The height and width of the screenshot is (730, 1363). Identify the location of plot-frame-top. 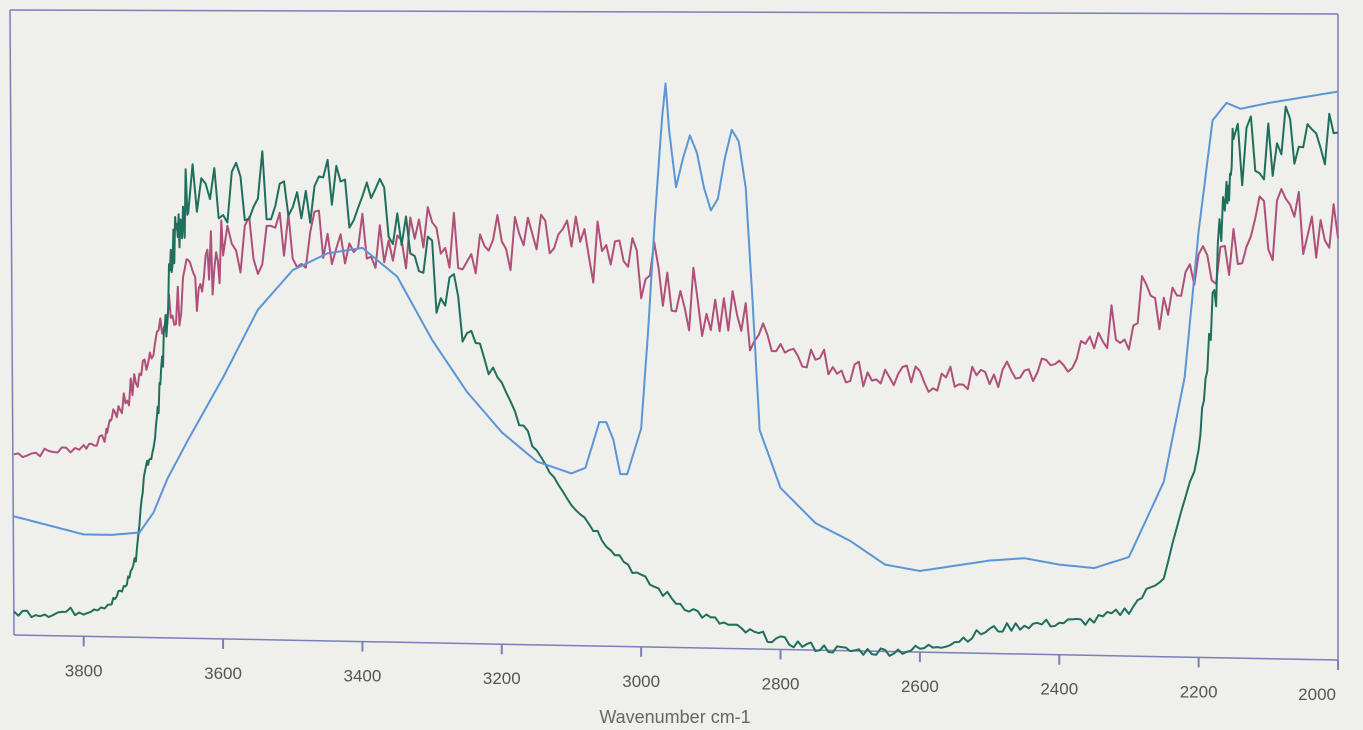
(674, 12).